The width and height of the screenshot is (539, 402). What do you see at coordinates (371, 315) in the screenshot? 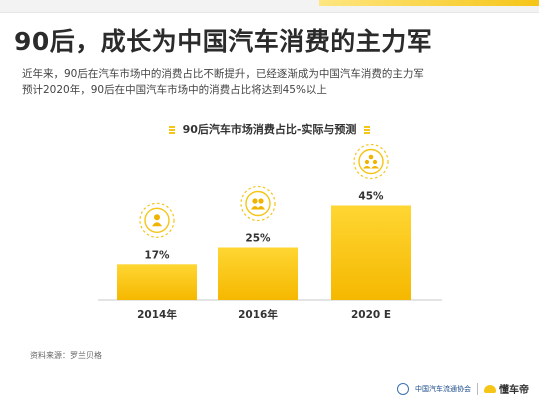
I see `category-label: 2020 E` at bounding box center [371, 315].